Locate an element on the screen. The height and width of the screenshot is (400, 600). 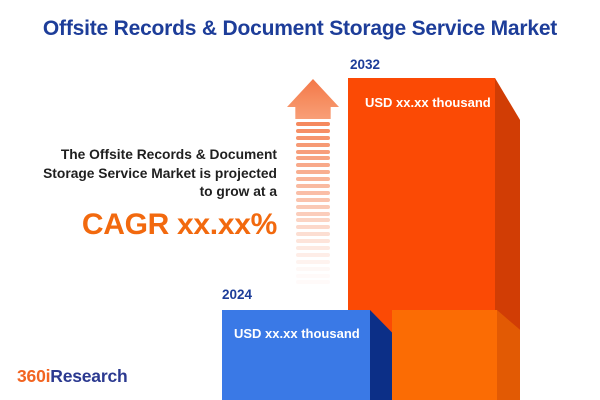
annotation-line: The Offsite Records & Document is located at coordinates (168, 154).